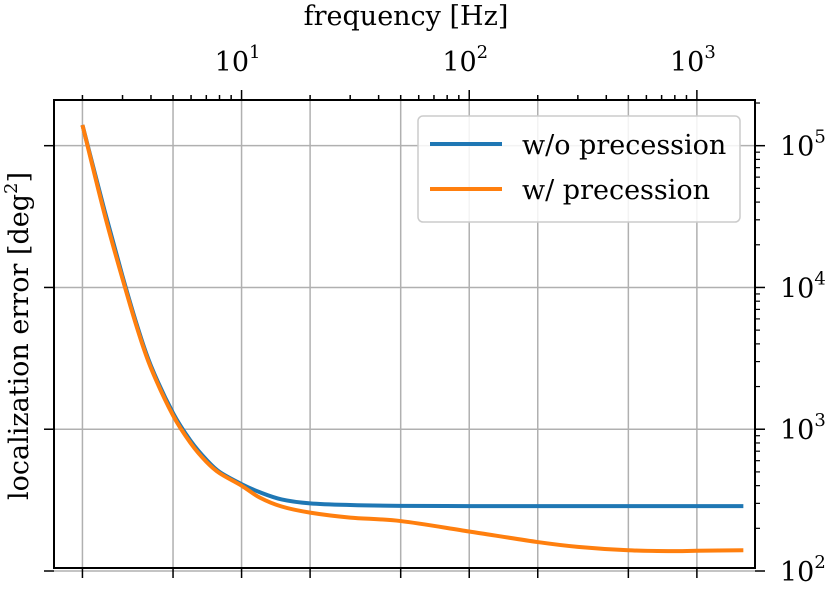 The width and height of the screenshot is (831, 590). What do you see at coordinates (19, 177) in the screenshot?
I see `y-axis-title-close: ]` at bounding box center [19, 177].